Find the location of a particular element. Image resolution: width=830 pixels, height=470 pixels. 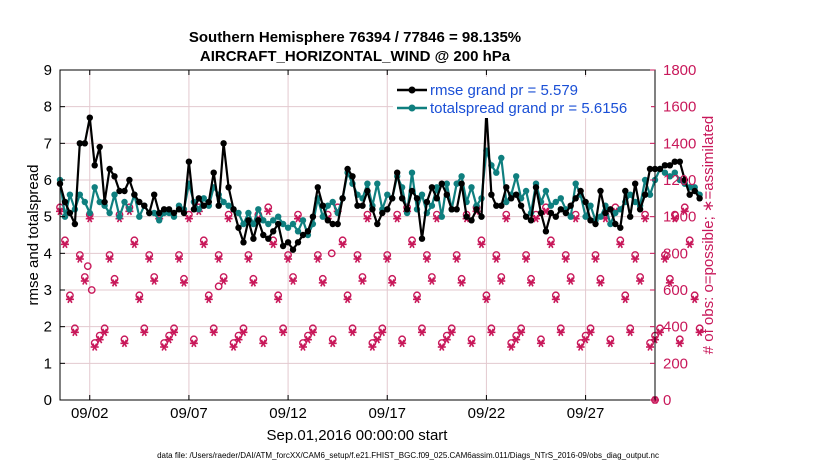

y-tick-label: 9 is located at coordinates (48, 70).